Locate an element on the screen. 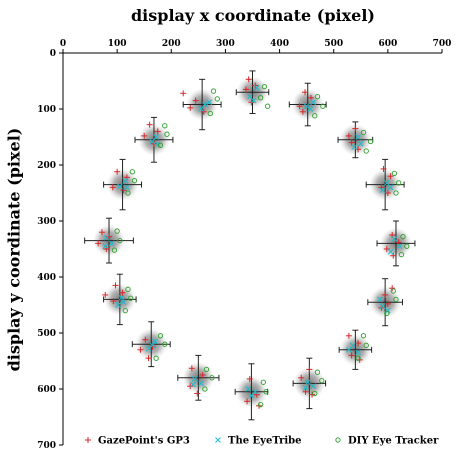 The width and height of the screenshot is (462, 453). y-tick-label: 700 is located at coordinates (46, 446).